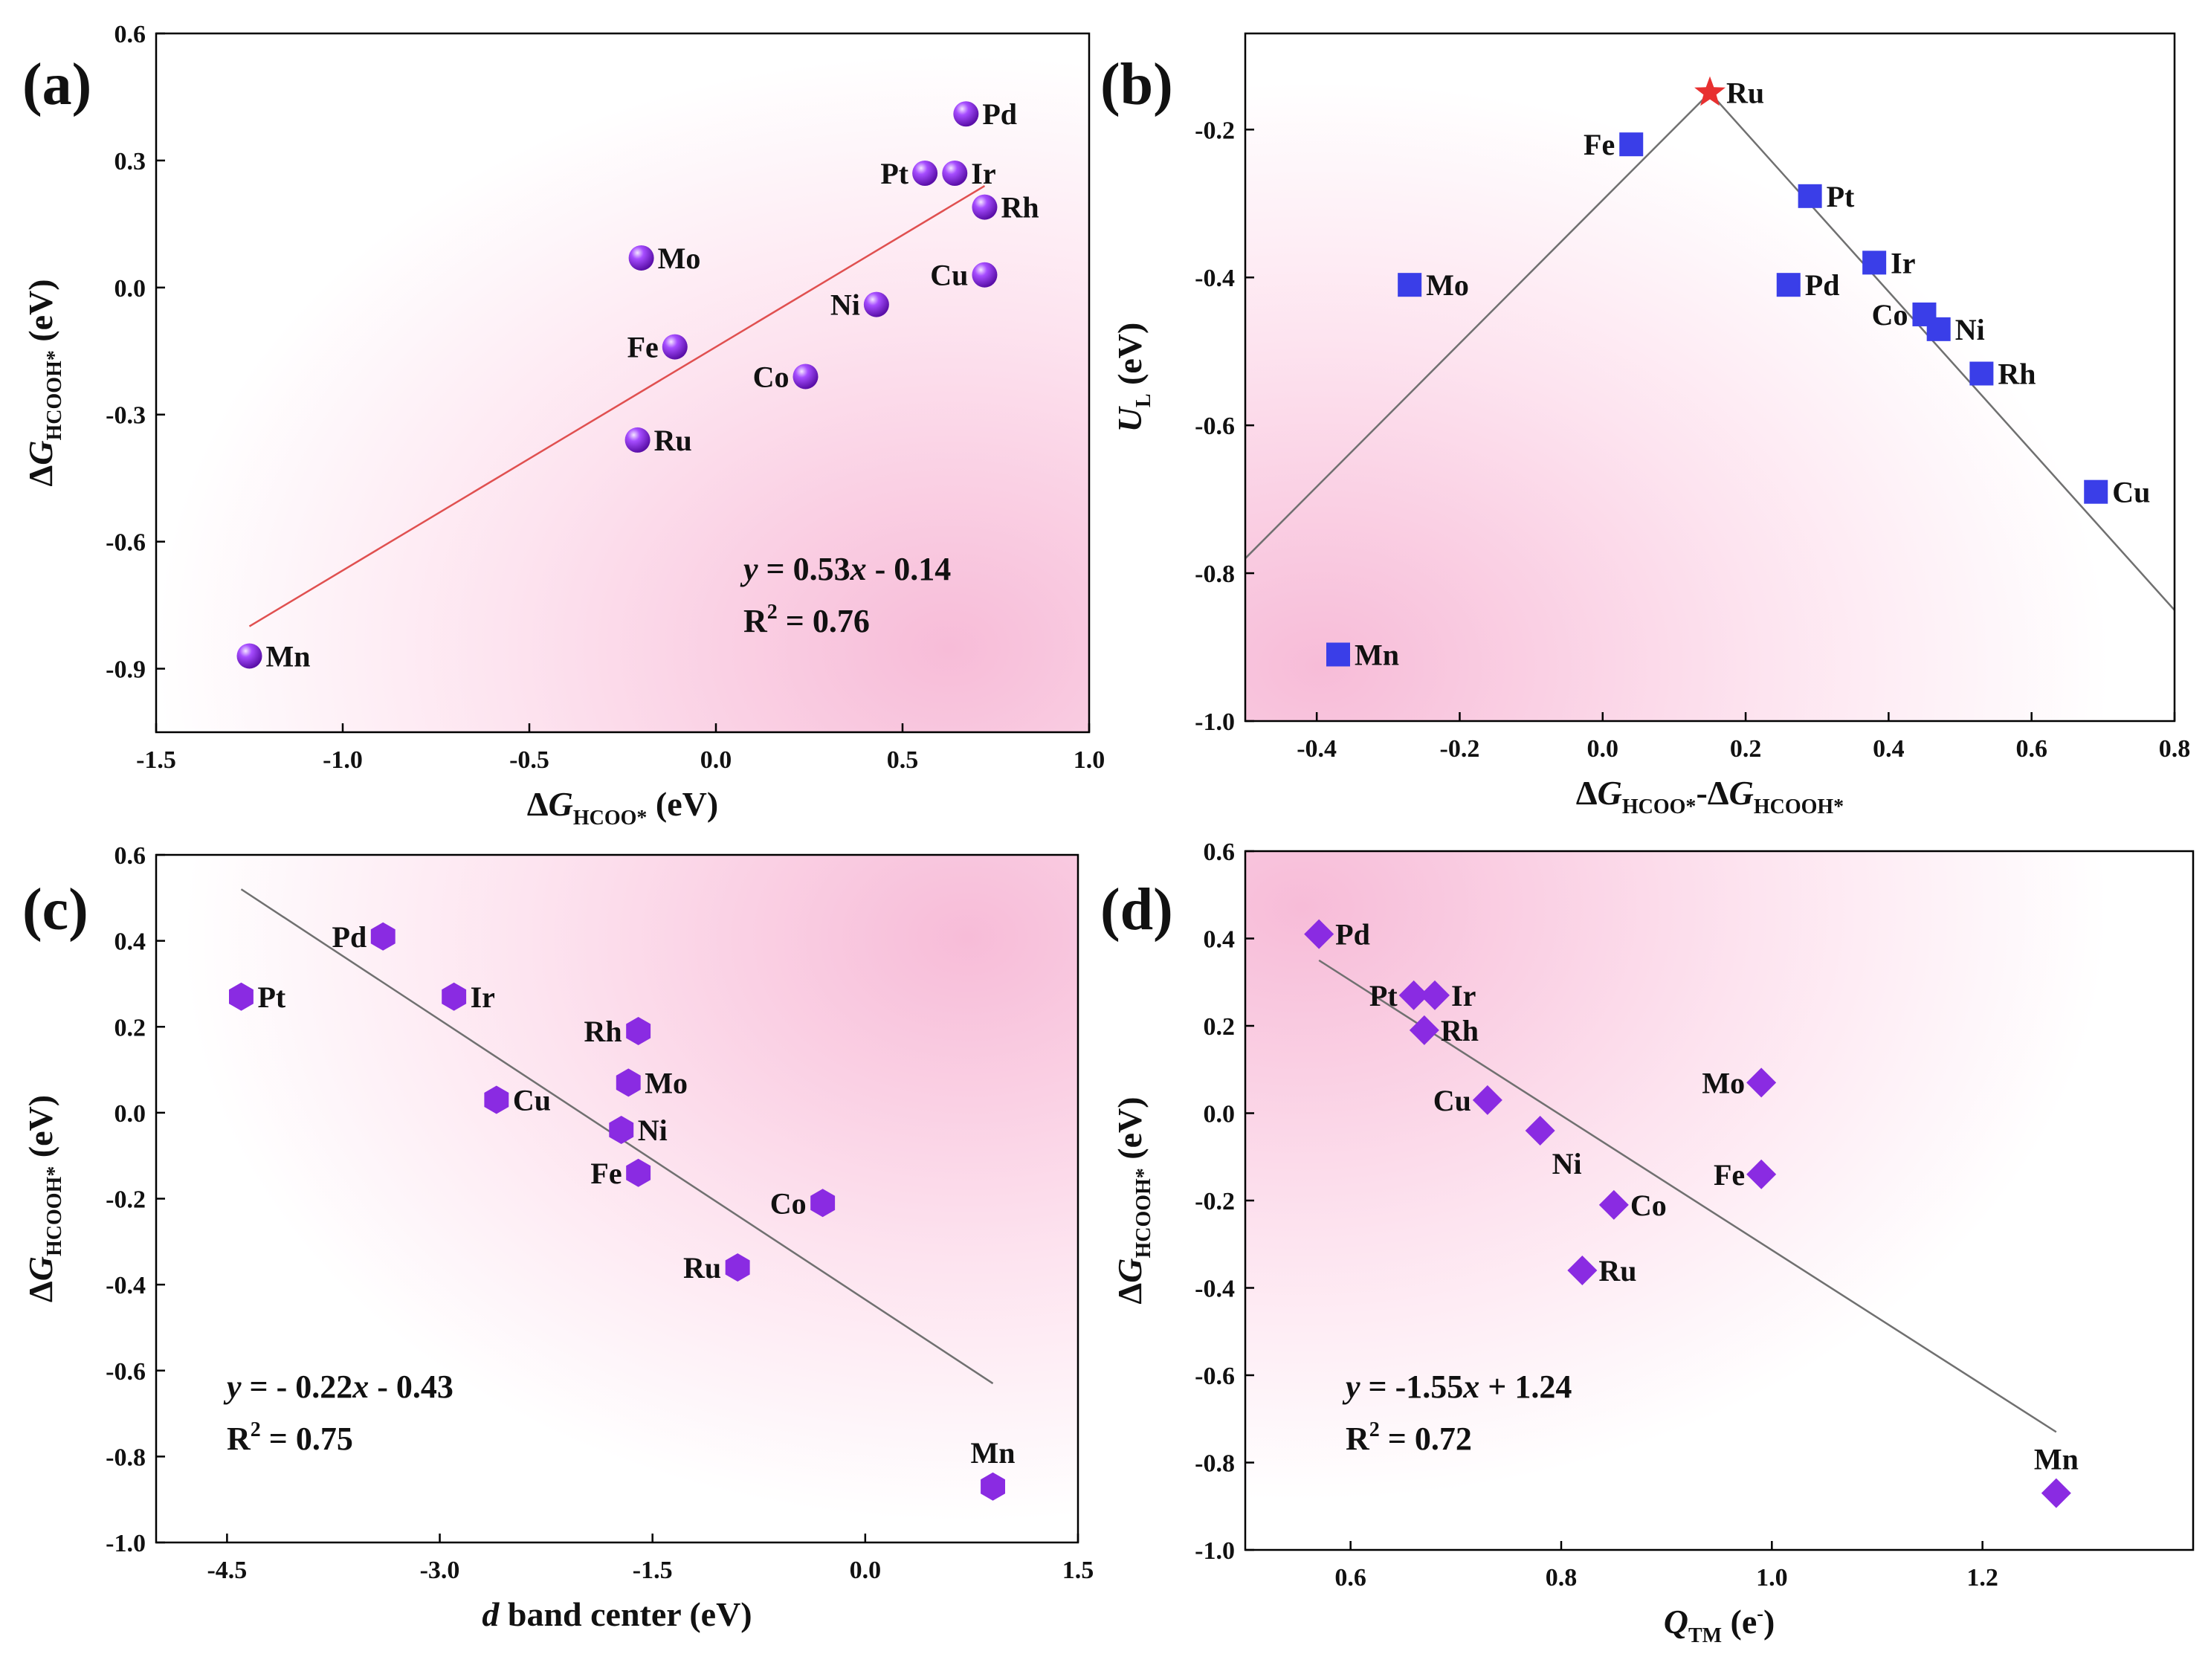 Image resolution: width=2208 pixels, height=1680 pixels. I want to click on y-tick-label: -0.3, so click(126, 416).